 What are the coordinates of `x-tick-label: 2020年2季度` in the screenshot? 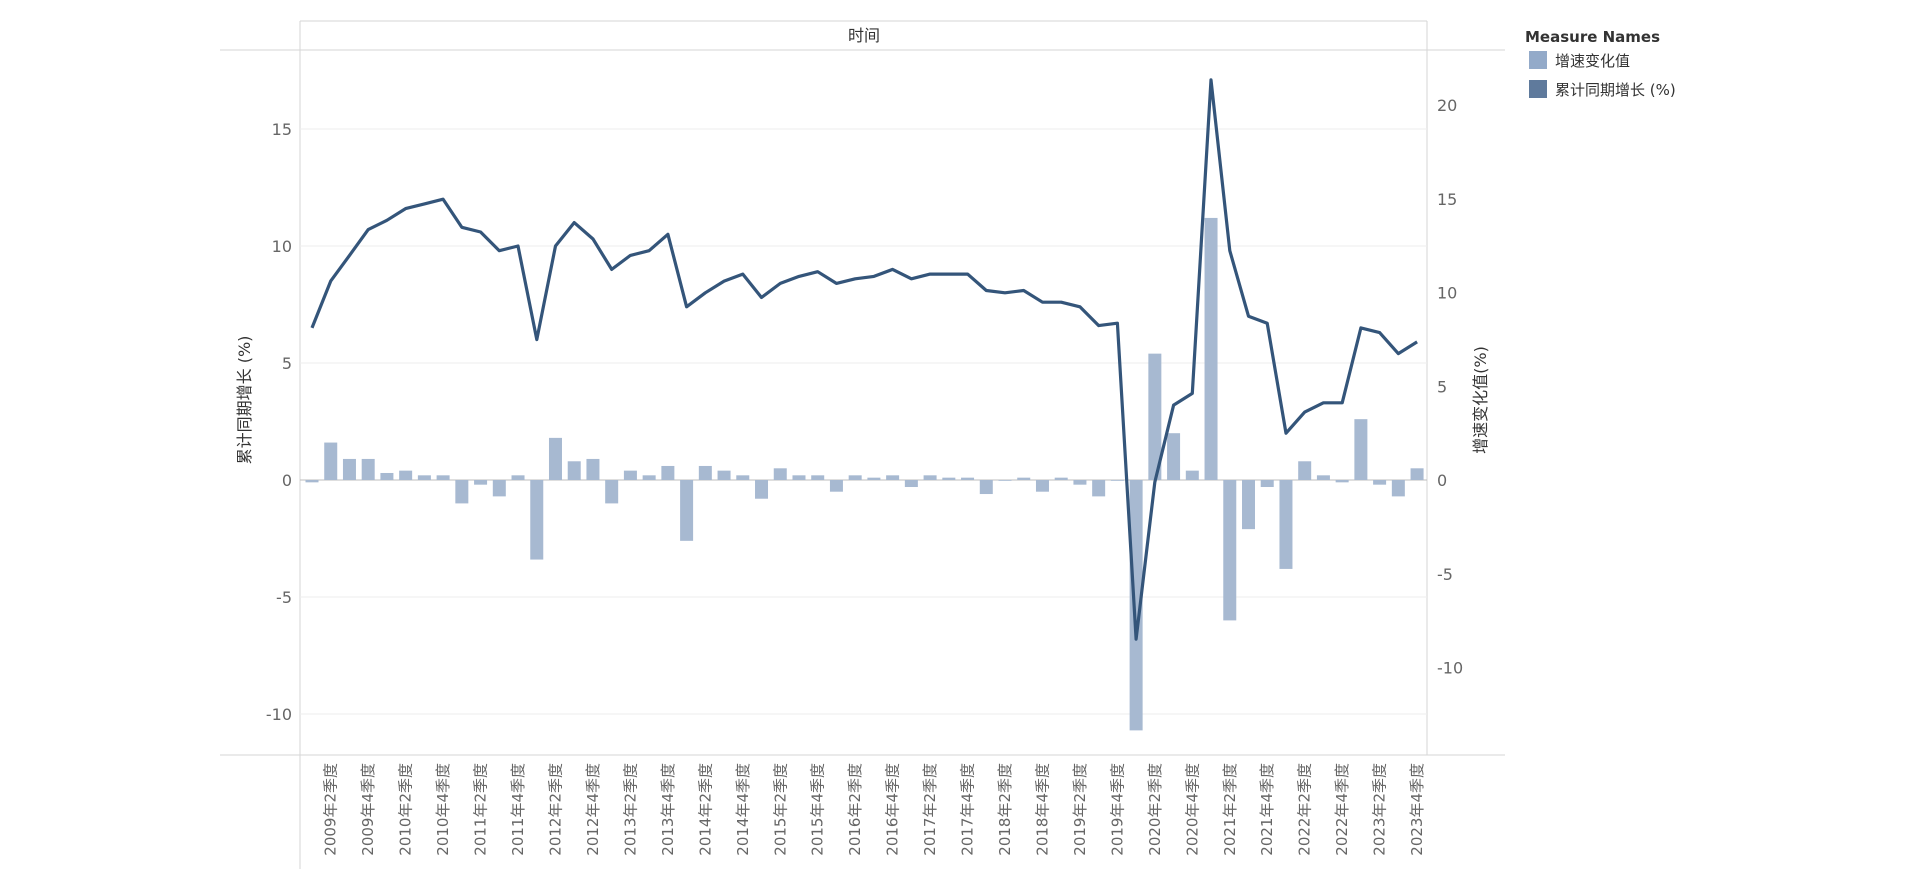 It's located at (1155, 809).